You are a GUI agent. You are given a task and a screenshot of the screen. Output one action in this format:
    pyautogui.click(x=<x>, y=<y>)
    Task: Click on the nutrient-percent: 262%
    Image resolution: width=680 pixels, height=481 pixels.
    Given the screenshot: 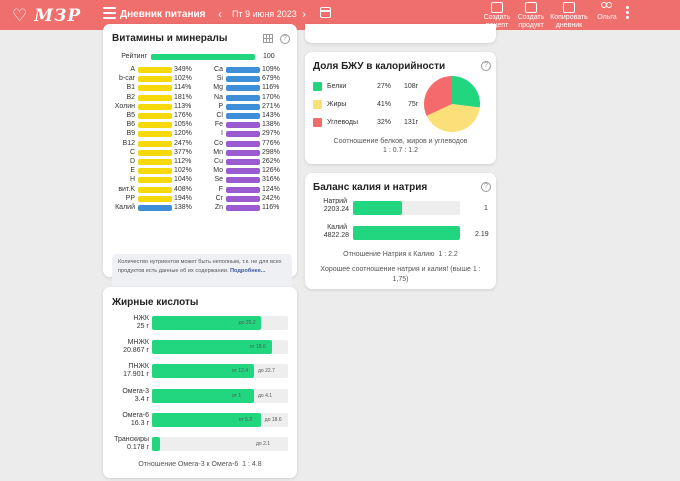 What is the action you would take?
    pyautogui.click(x=271, y=161)
    